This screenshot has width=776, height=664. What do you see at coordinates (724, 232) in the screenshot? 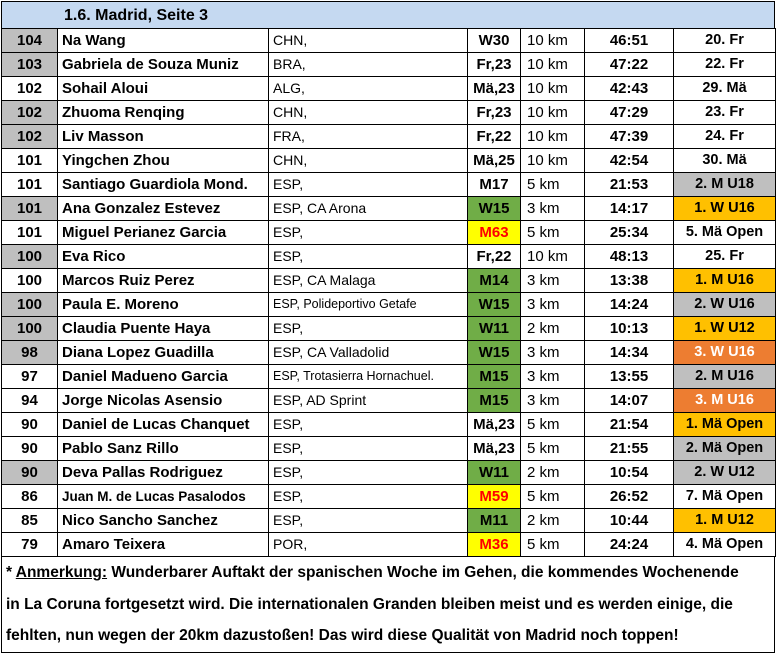
I see `placement-cell: 5. Mä Open` at bounding box center [724, 232].